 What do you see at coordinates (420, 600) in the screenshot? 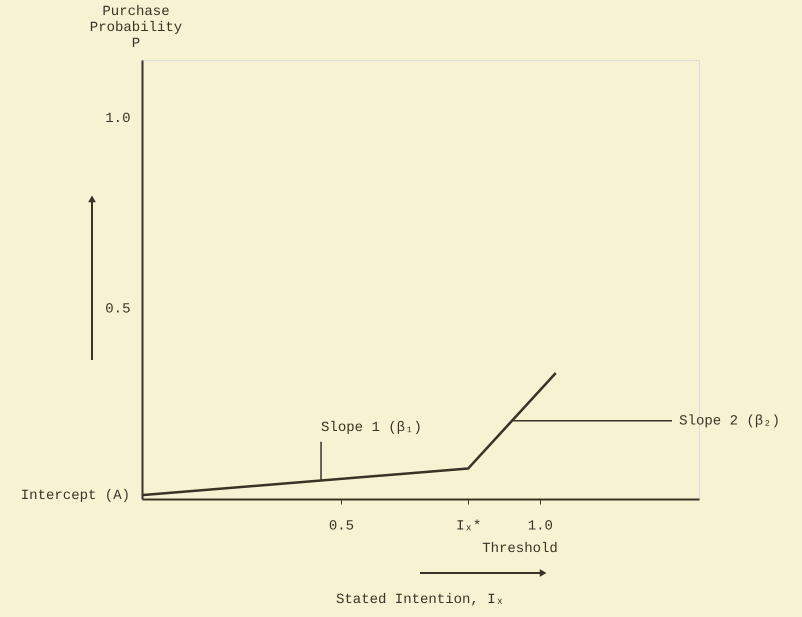
I see `x-axis-title: Stated Intention, Iₓ` at bounding box center [420, 600].